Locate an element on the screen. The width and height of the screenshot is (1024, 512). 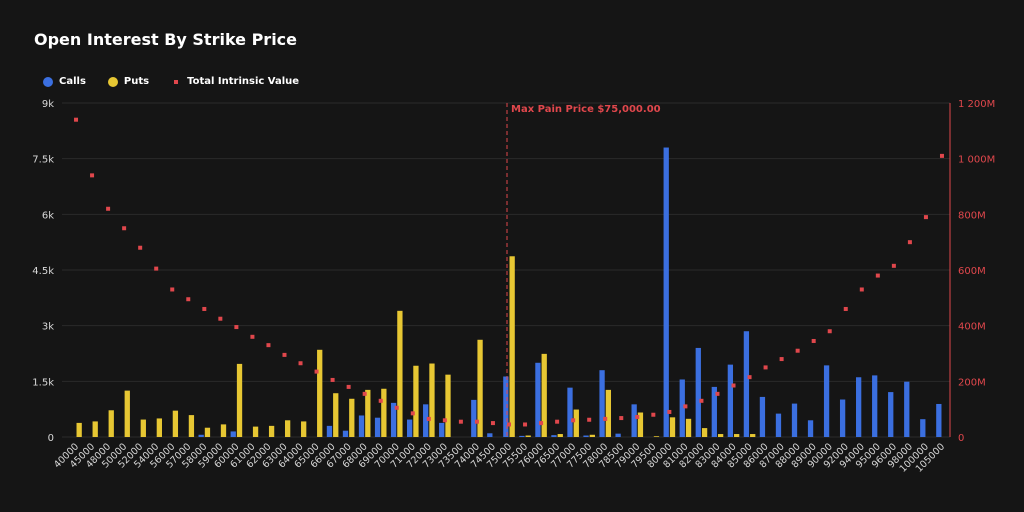
legend-item-puts: Puts is located at coordinates (128, 81).